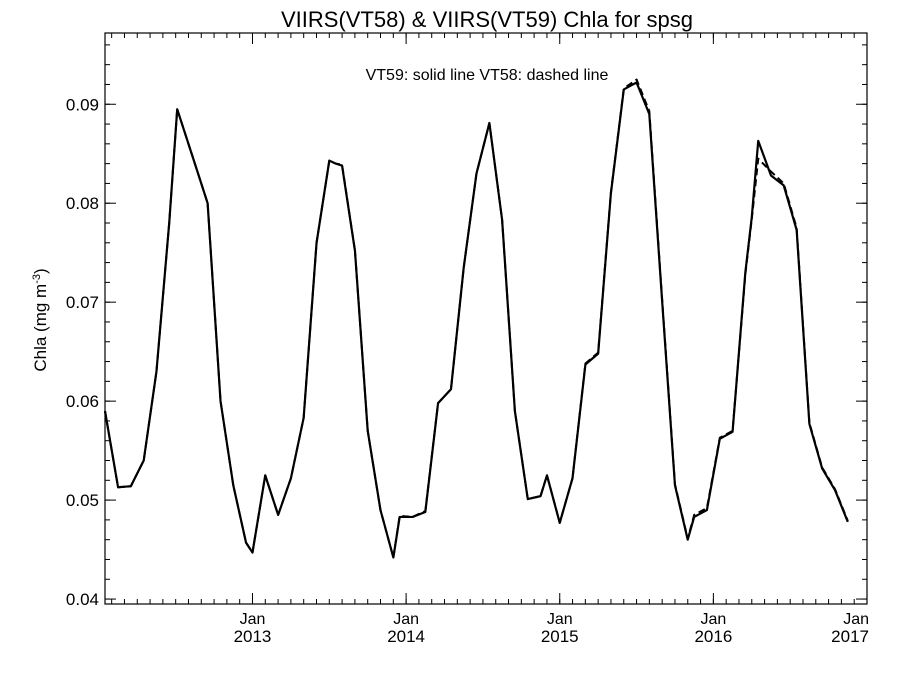 This screenshot has width=900, height=675. Describe the element at coordinates (487, 19) in the screenshot. I see `chart-title: VIIRS(VT58) & VIIRS(VT59) Chla for spsg` at that location.